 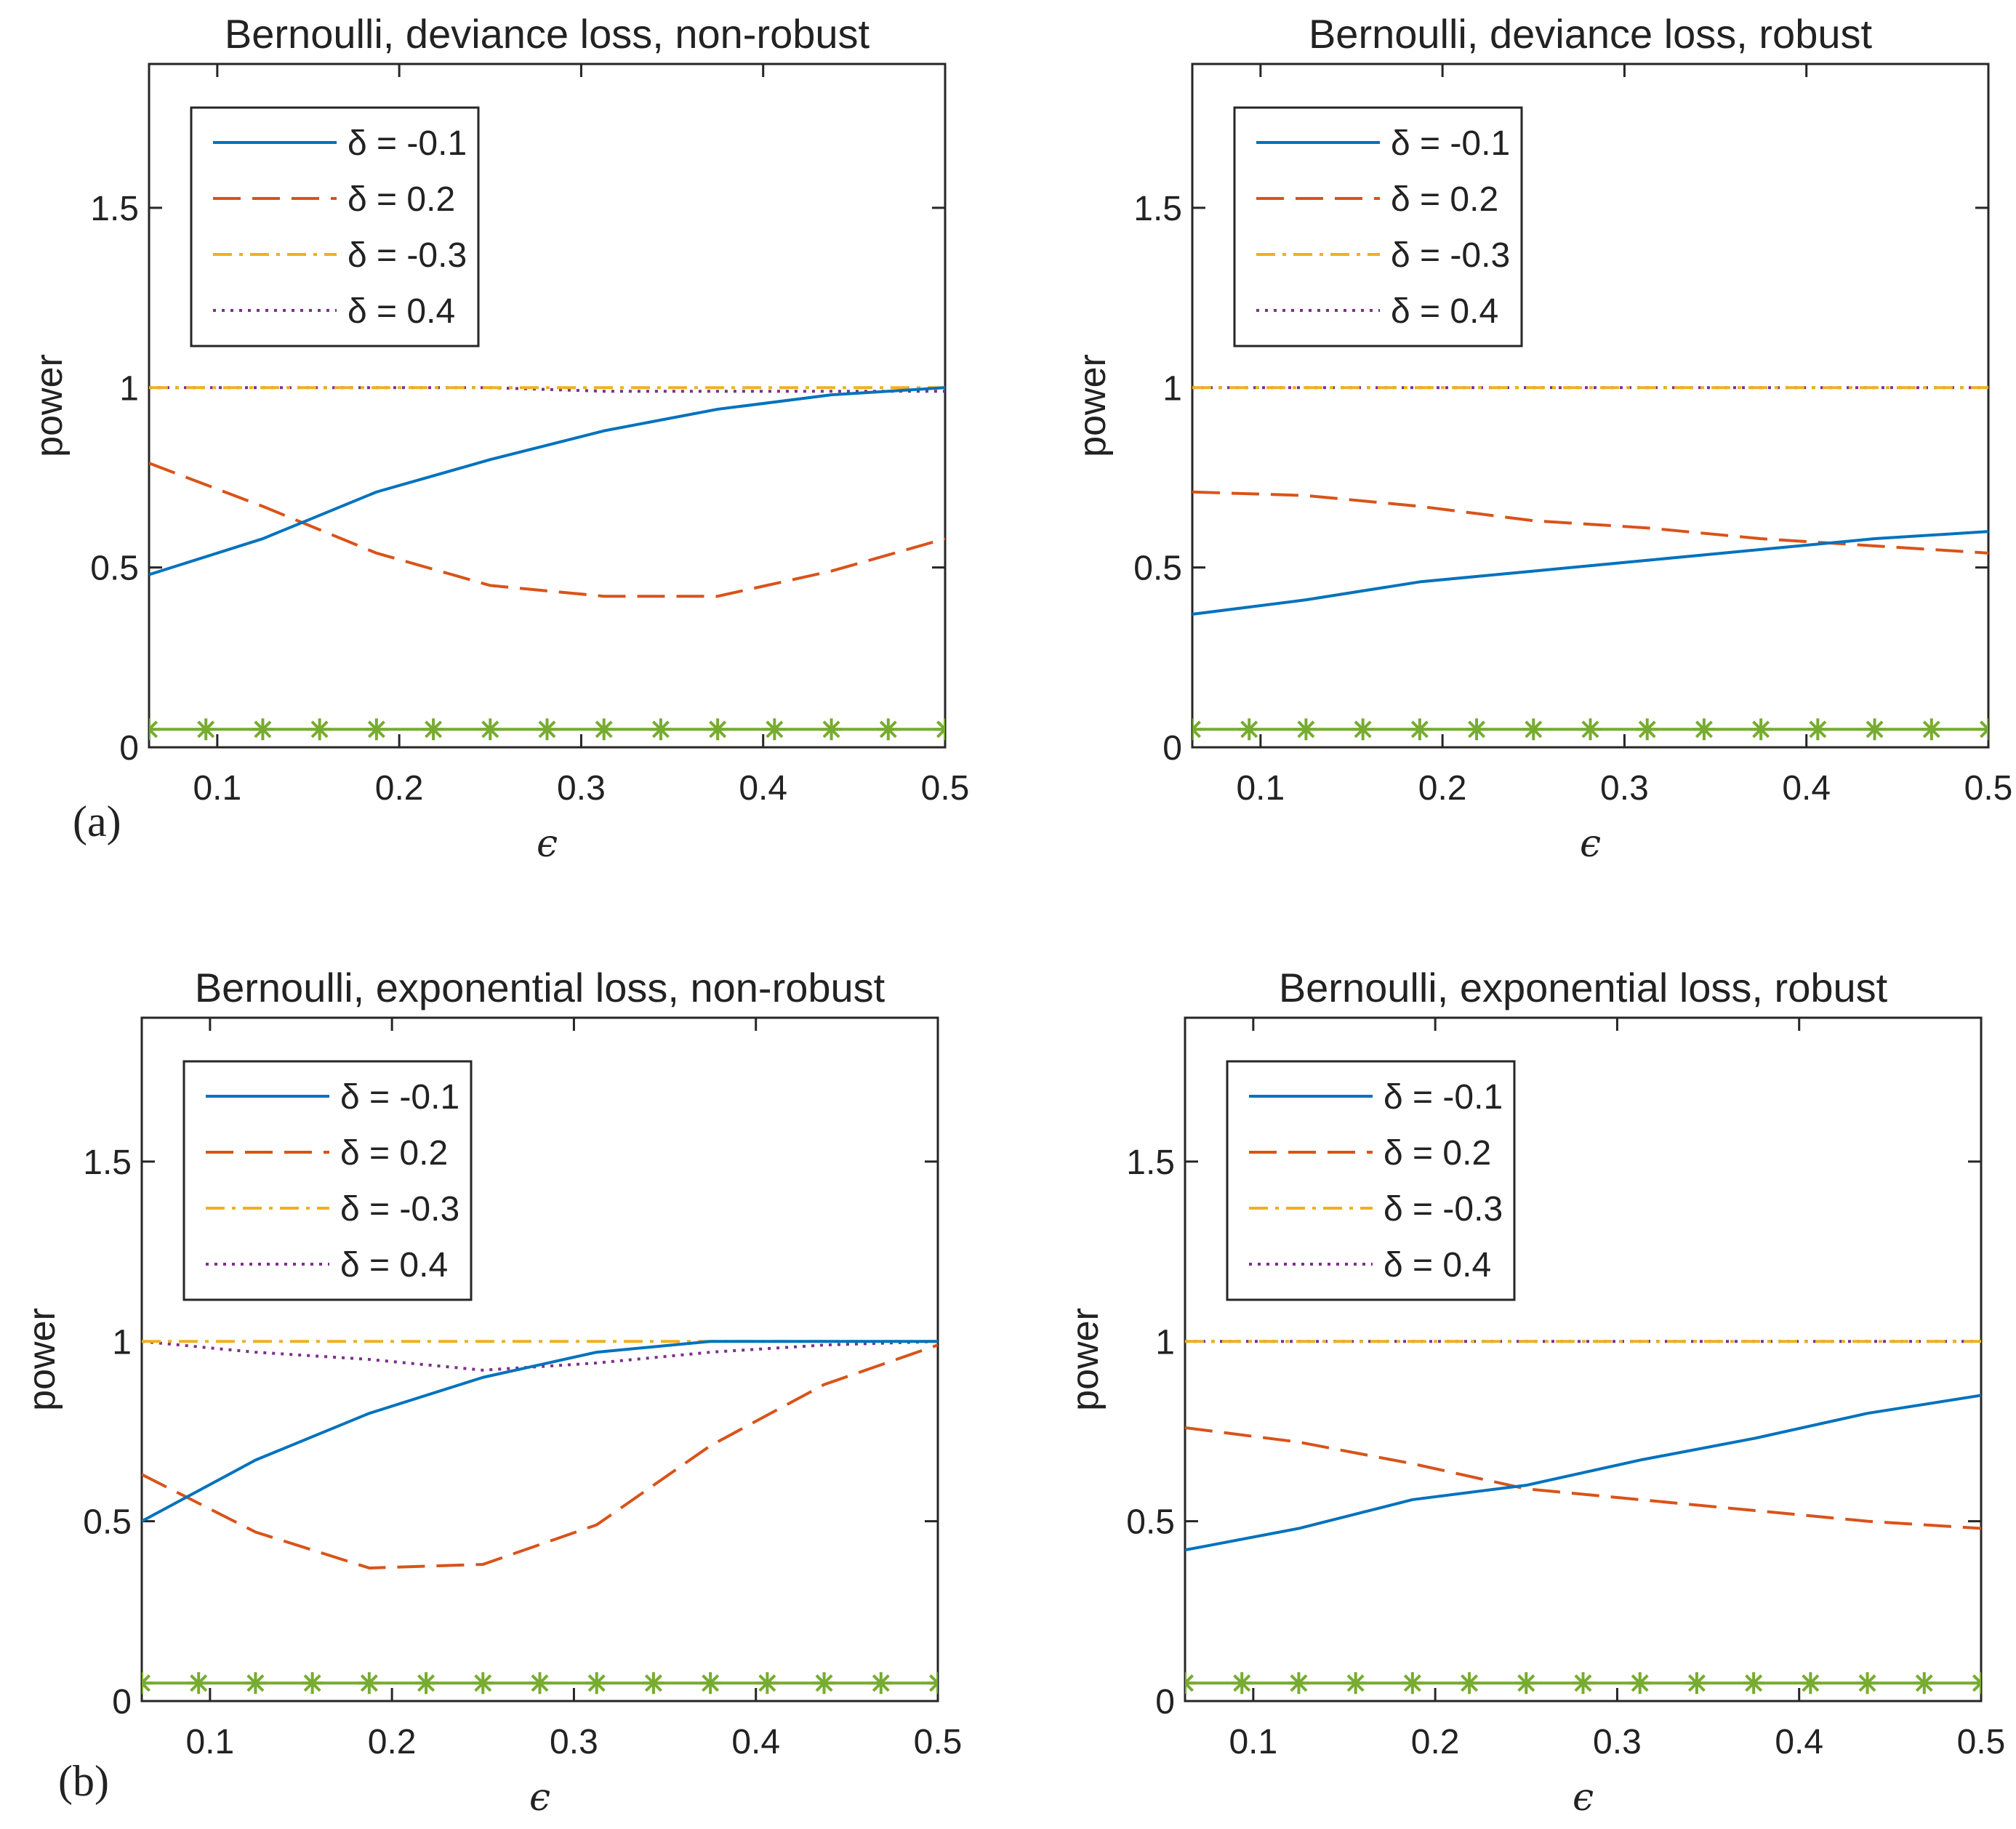 I want to click on legend-entry: δ = 0.2, so click(x=394, y=1153).